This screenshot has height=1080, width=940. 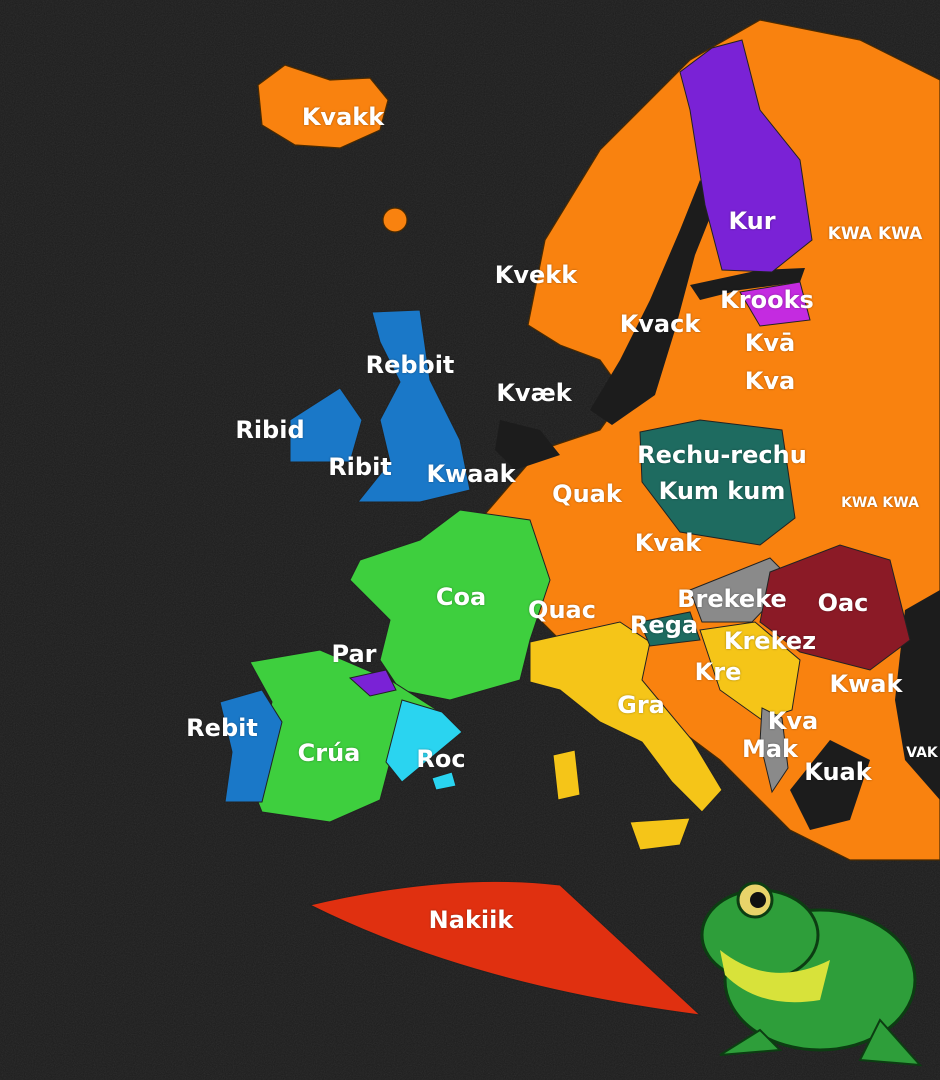 What do you see at coordinates (562, 610) in the screenshot?
I see `label-switzerland: Quac` at bounding box center [562, 610].